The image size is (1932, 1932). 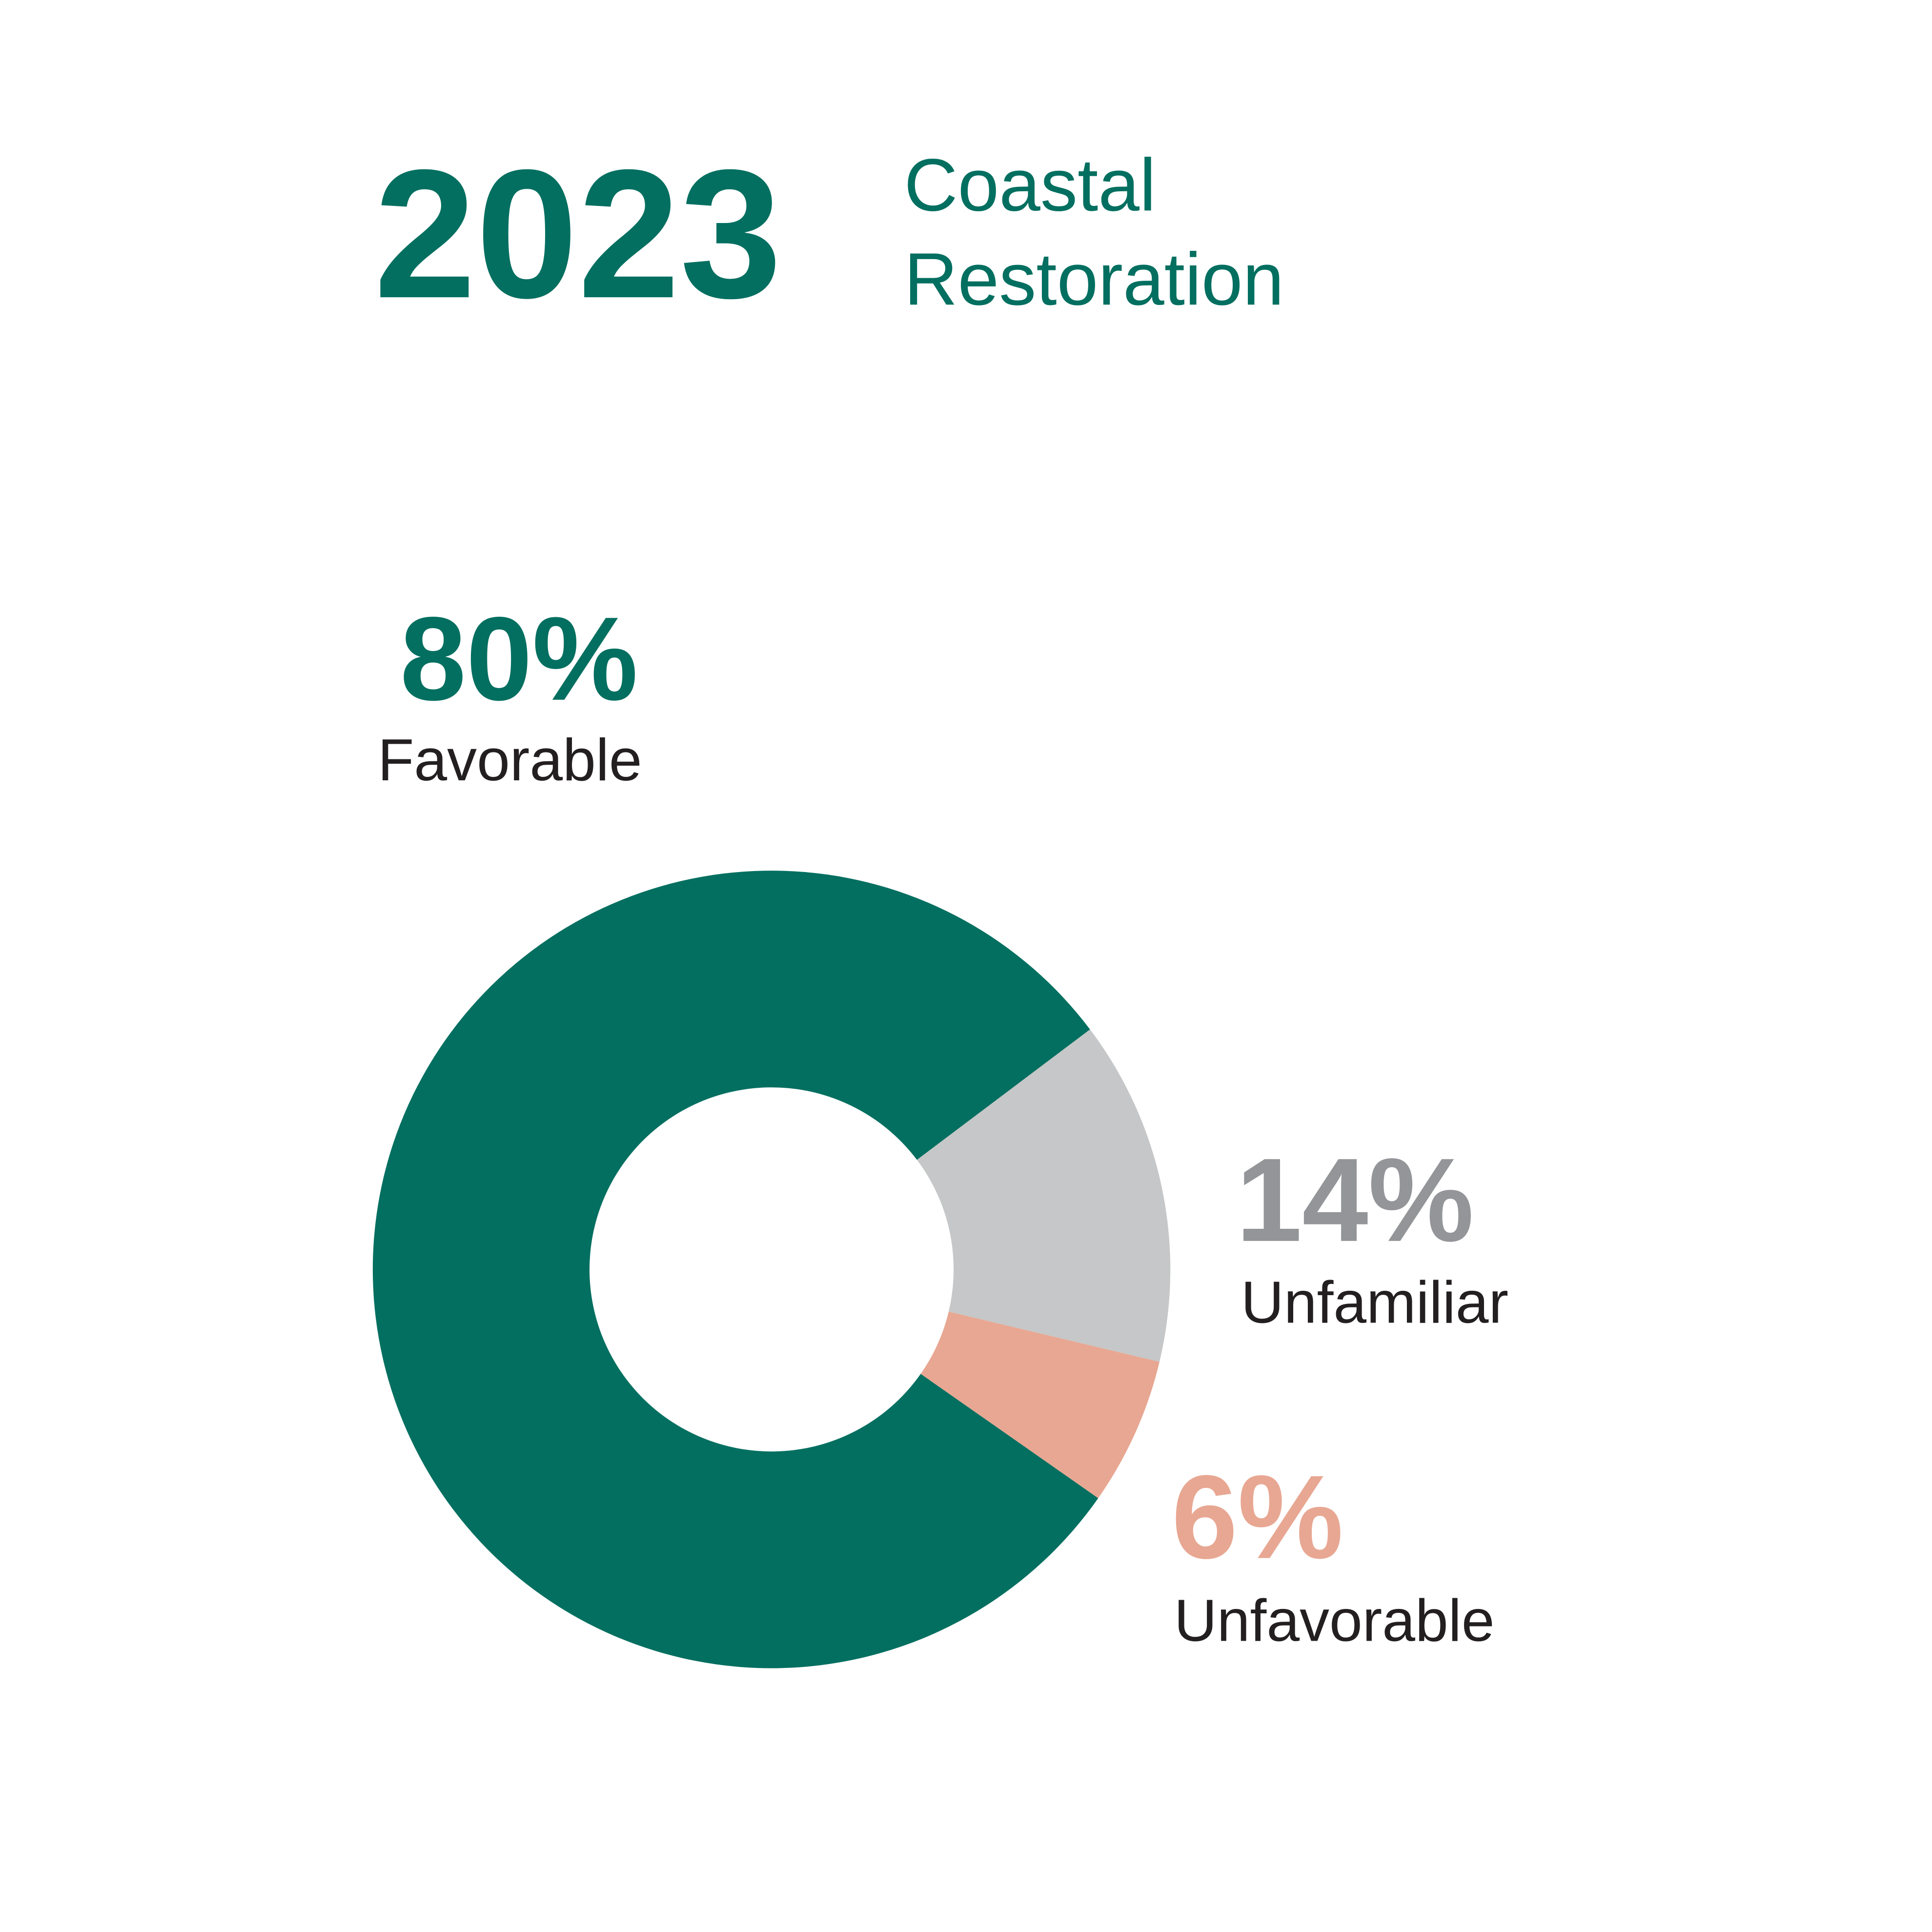 What do you see at coordinates (1094, 279) in the screenshot?
I see `chart-subtitle: Restoration` at bounding box center [1094, 279].